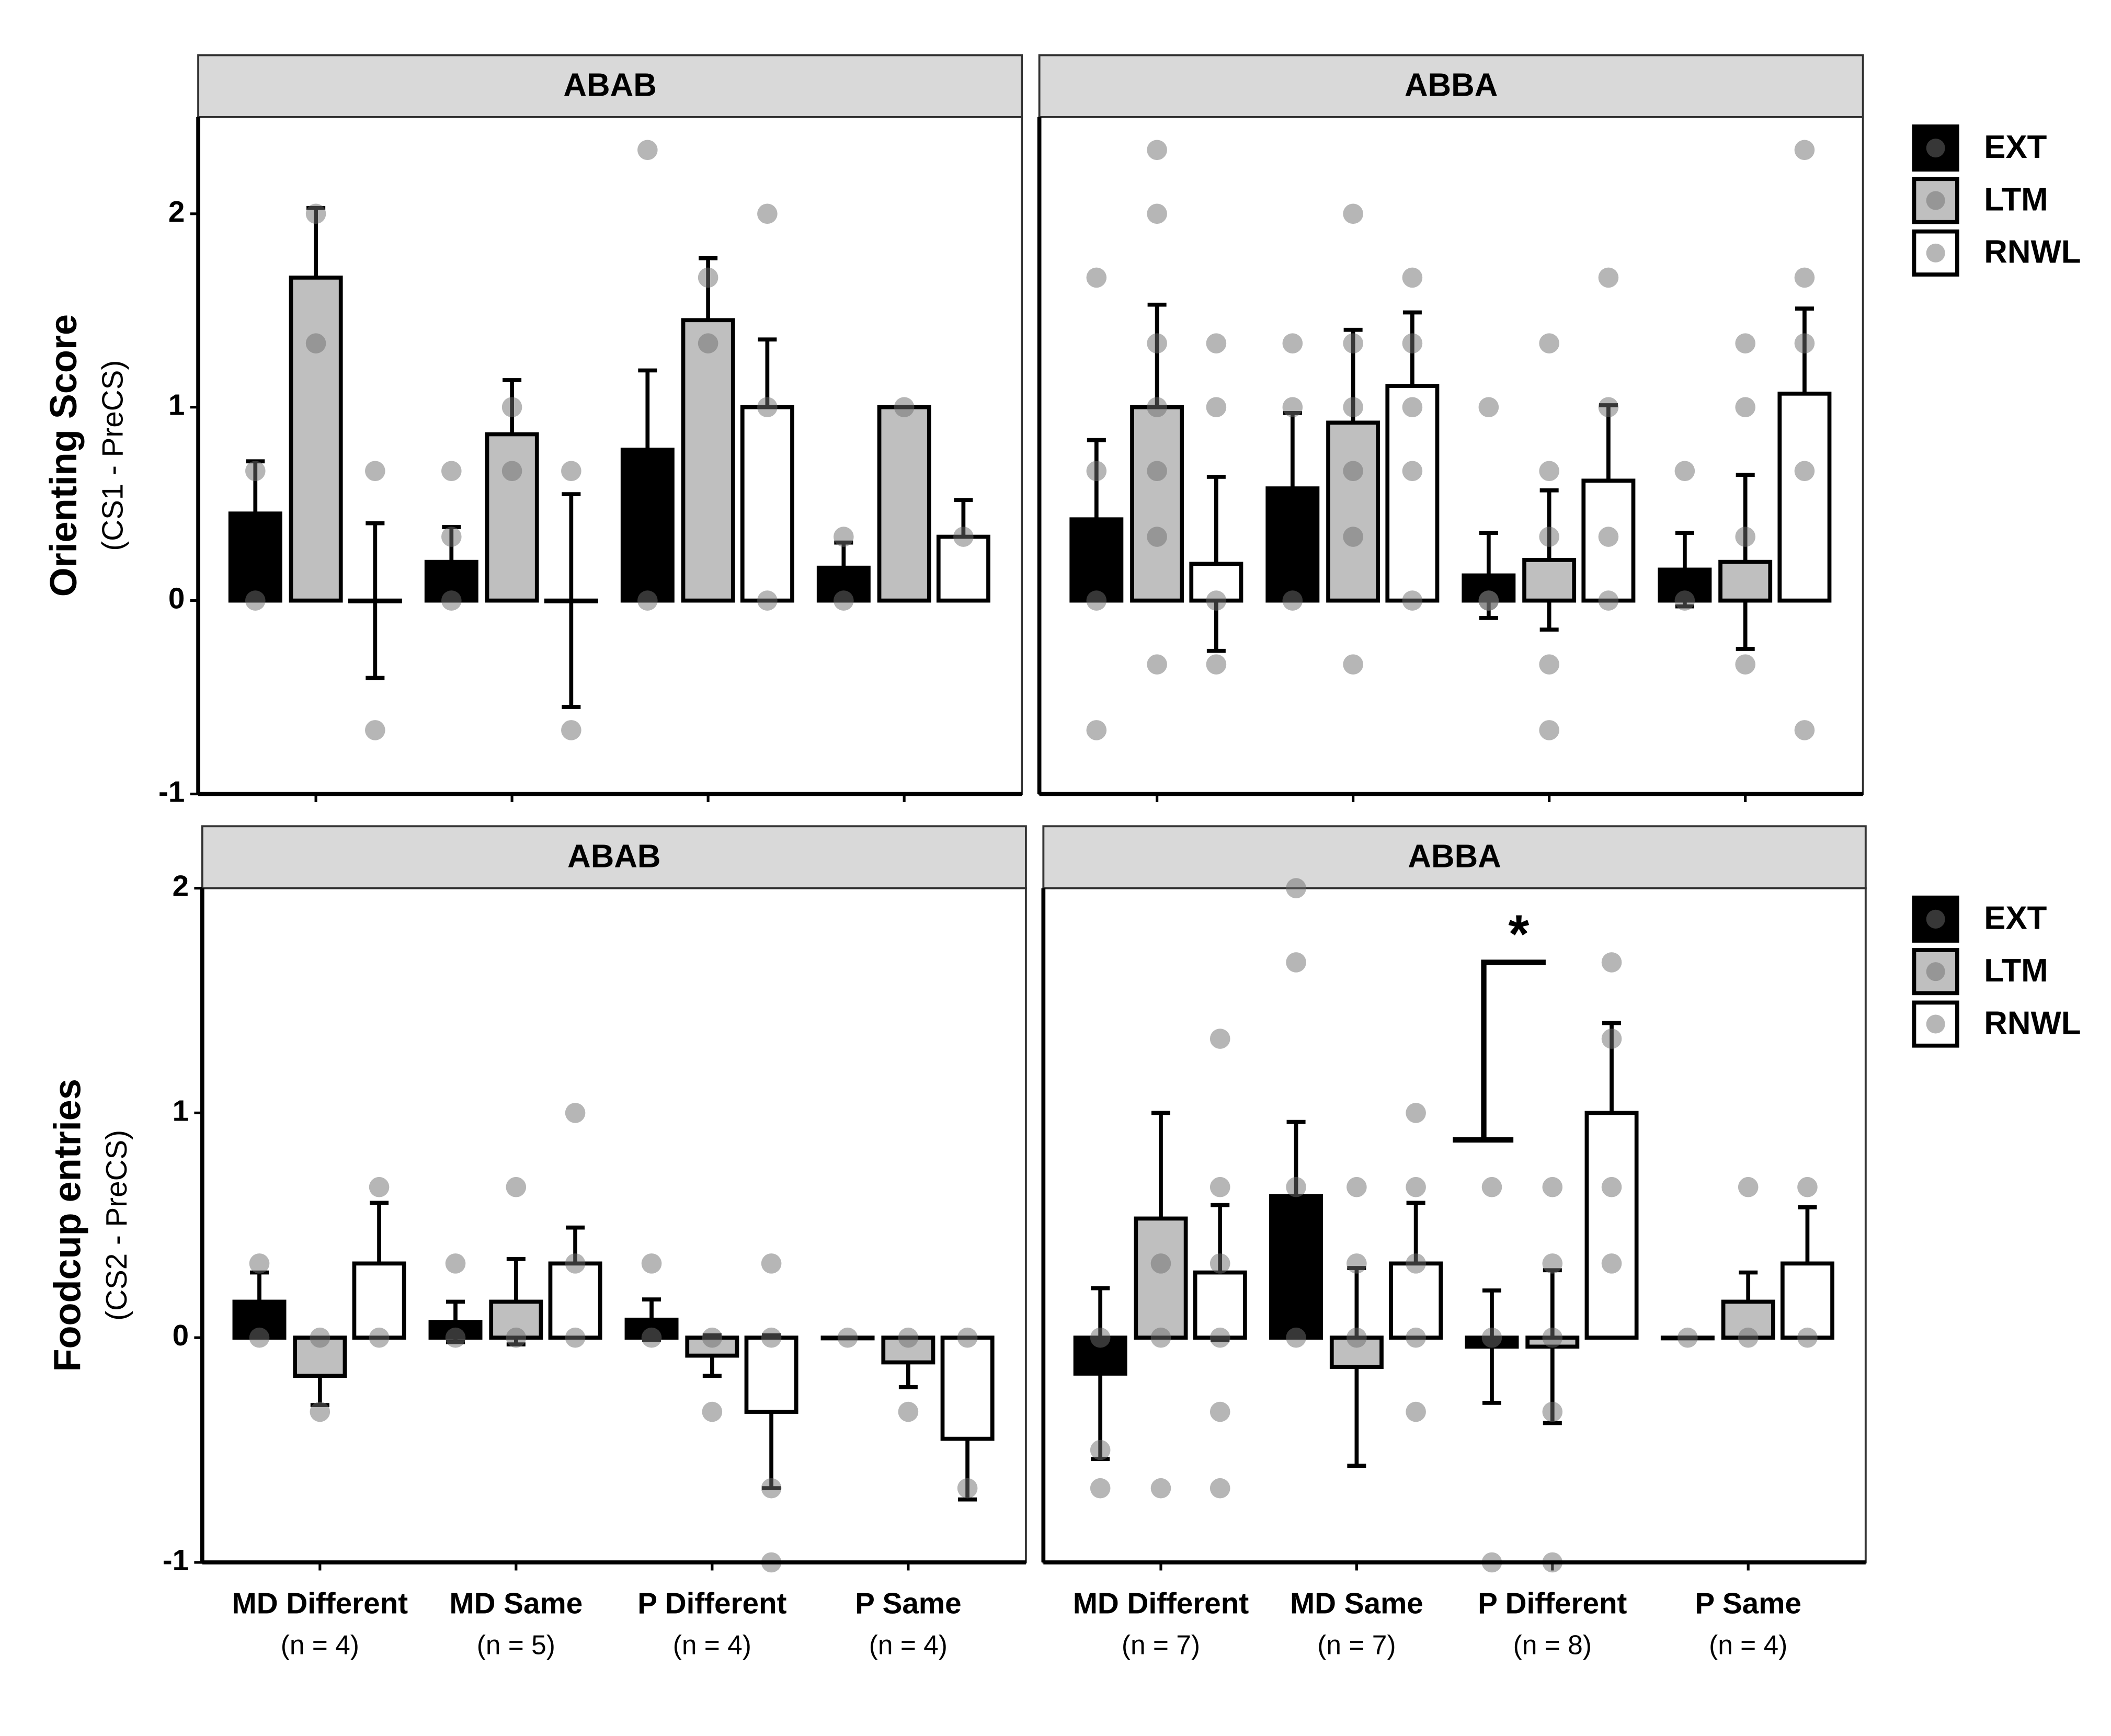 The height and width of the screenshot is (1736, 2111). What do you see at coordinates (1499, 1052) in the screenshot?
I see `significance-bracket` at bounding box center [1499, 1052].